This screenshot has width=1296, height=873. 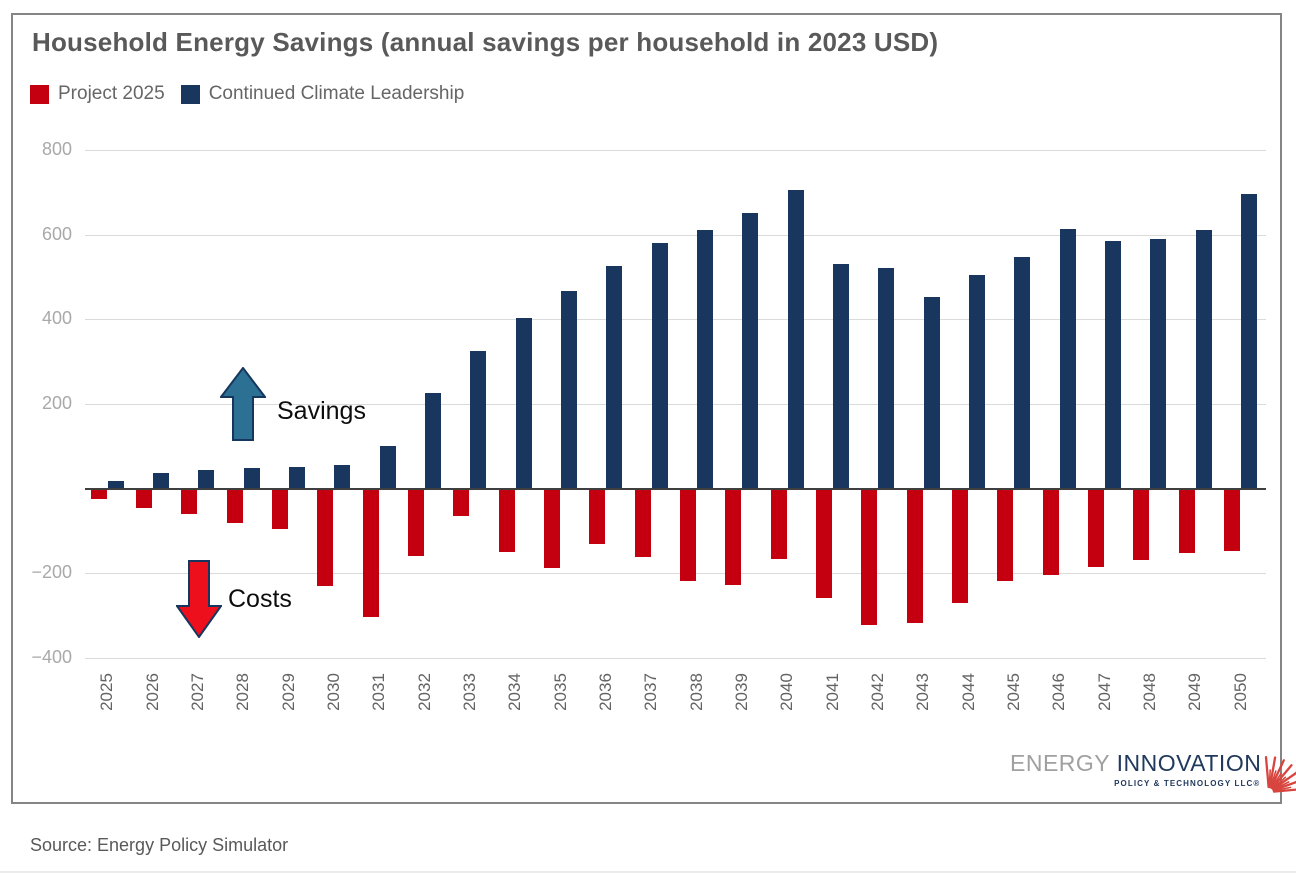 I want to click on bar-project-2025-2030, so click(x=325, y=537).